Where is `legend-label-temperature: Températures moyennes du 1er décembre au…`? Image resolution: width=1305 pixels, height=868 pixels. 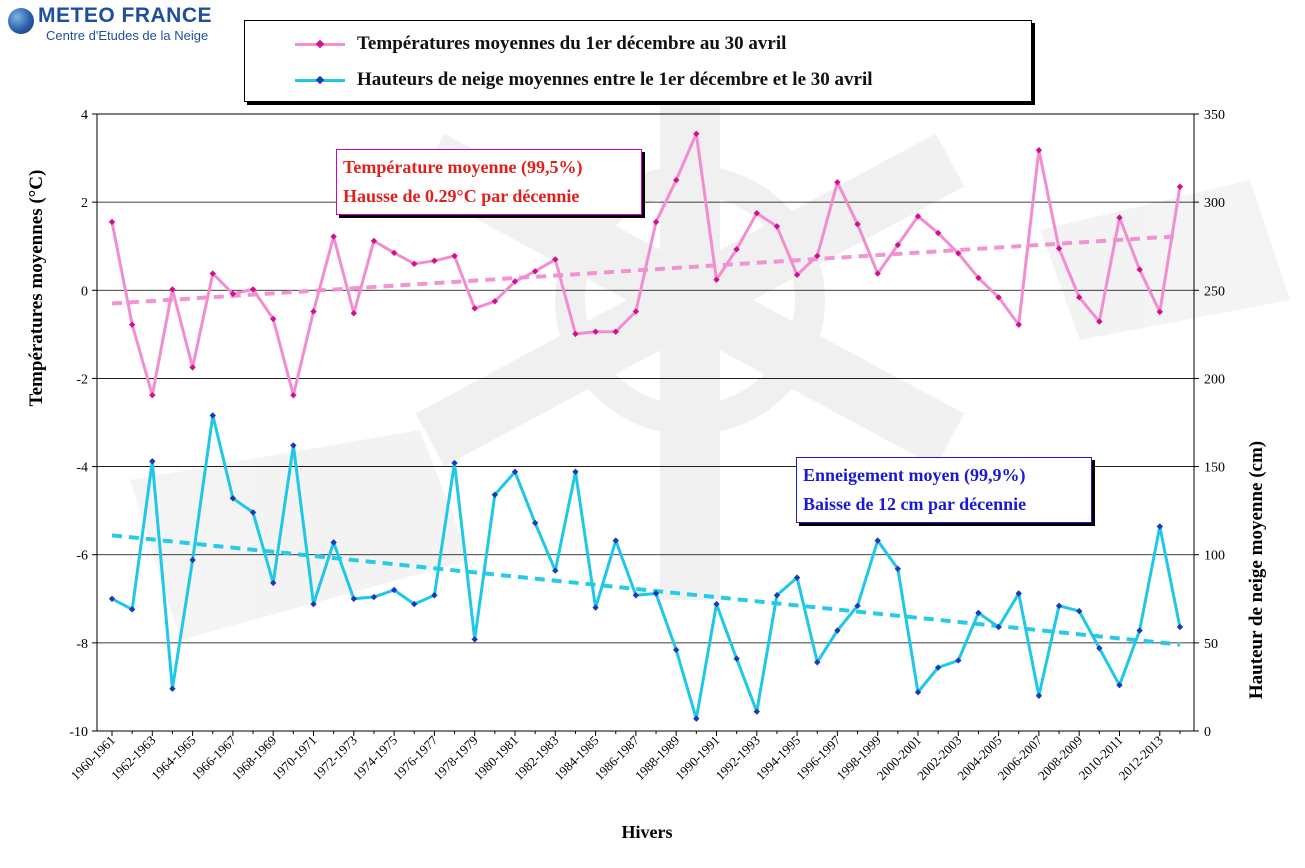
legend-label-temperature: Températures moyennes du 1er décembre au… is located at coordinates (572, 43).